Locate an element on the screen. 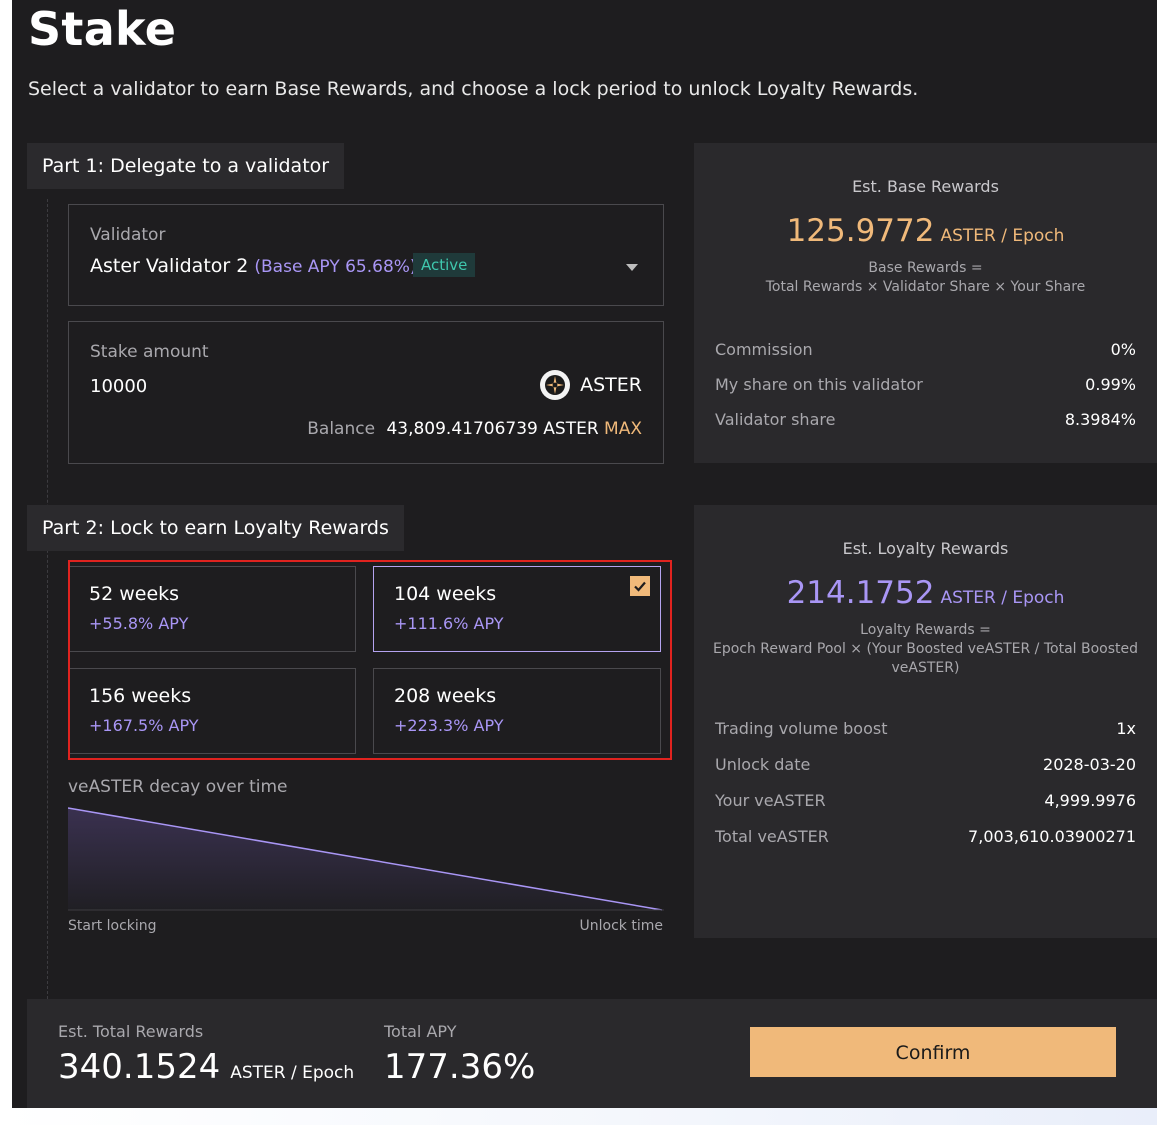 Image resolution: width=1157 pixels, height=1125 pixels. base-rewards-title: Est. Base Rewards is located at coordinates (925, 186).